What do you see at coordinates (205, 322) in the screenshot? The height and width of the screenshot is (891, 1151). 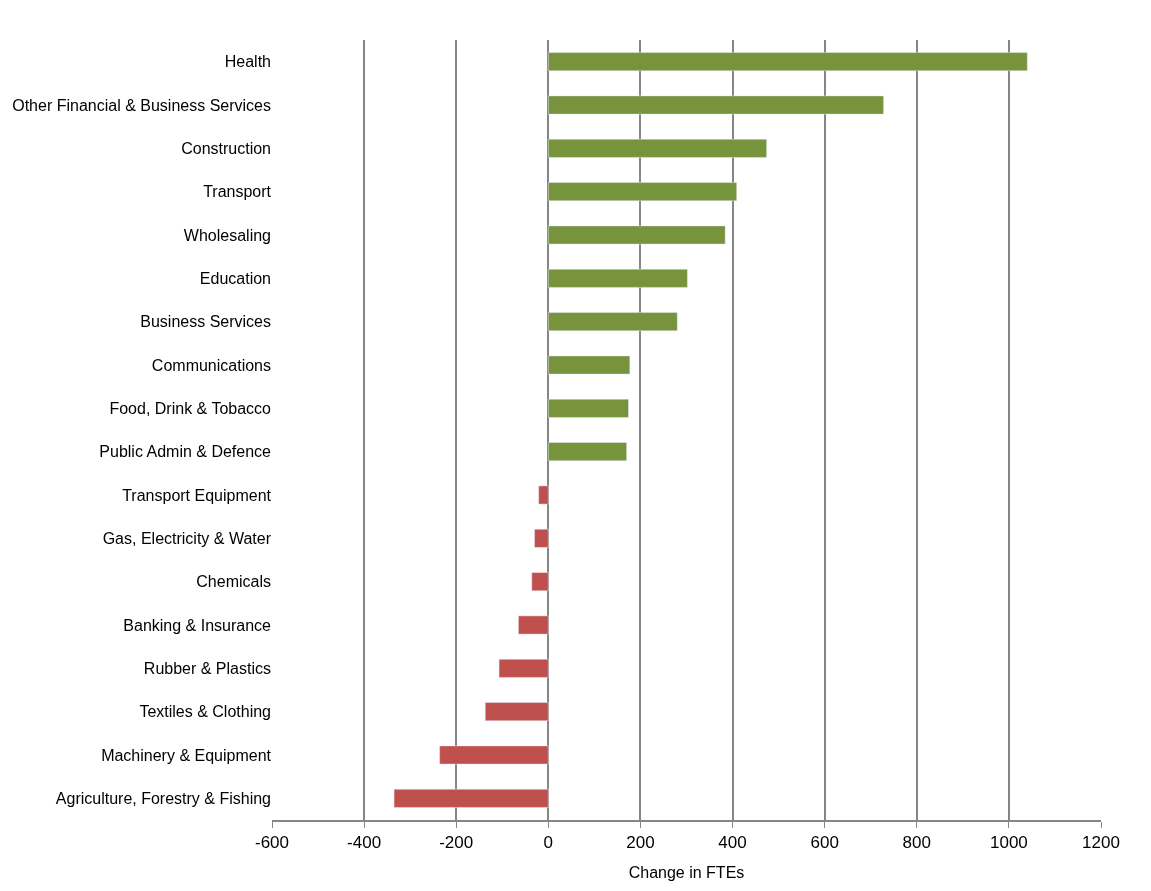 I see `y-tick-label: Business Services` at bounding box center [205, 322].